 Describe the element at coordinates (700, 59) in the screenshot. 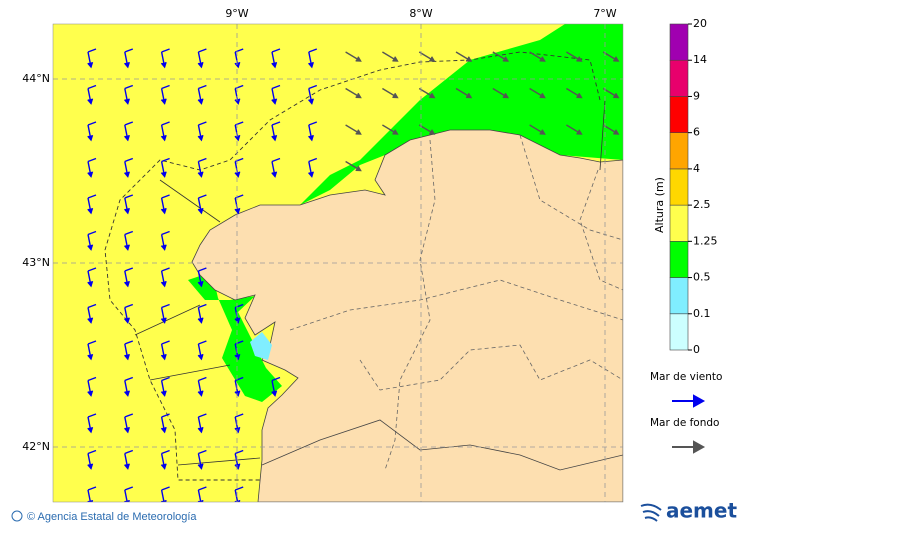

I see `colorbar-label: 14` at that location.